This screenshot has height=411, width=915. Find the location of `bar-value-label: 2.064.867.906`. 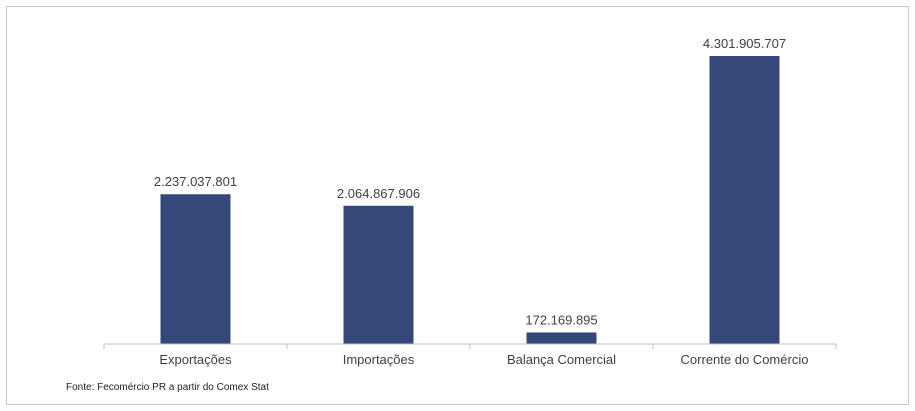

bar-value-label: 2.064.867.906 is located at coordinates (378, 193).